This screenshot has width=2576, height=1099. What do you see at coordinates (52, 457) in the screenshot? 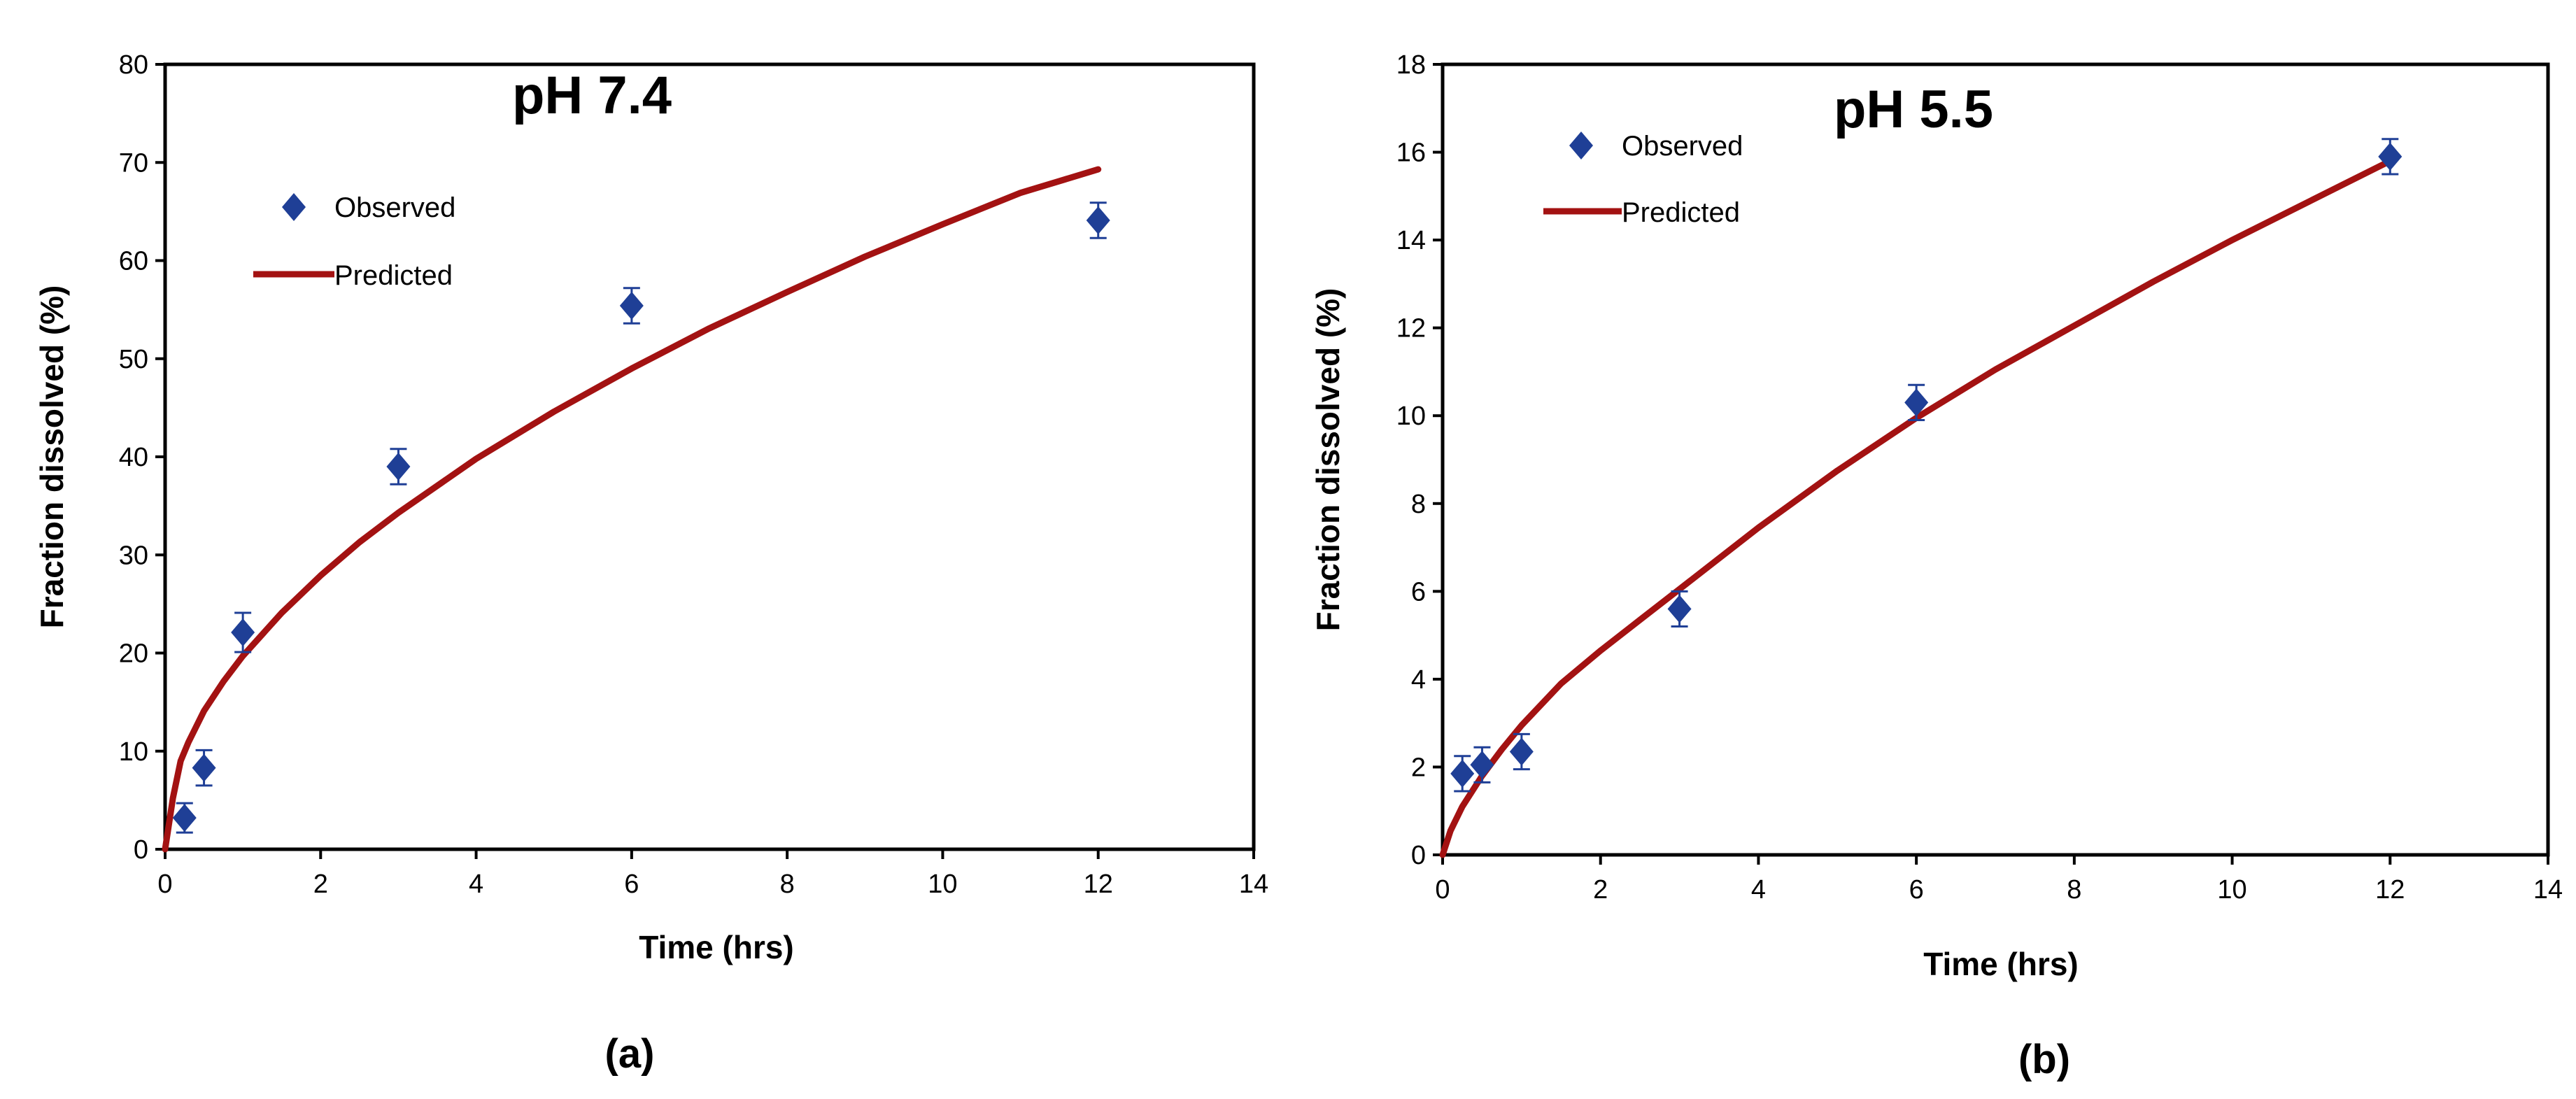
I see `y-axis-title-a: Fraction dissolved (%)` at bounding box center [52, 457].